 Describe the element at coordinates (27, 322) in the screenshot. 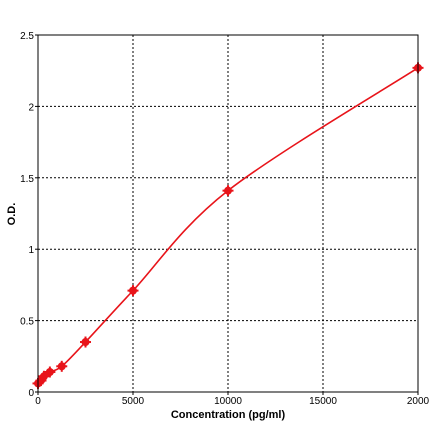

I see `y-tick-label: 0.5` at that location.